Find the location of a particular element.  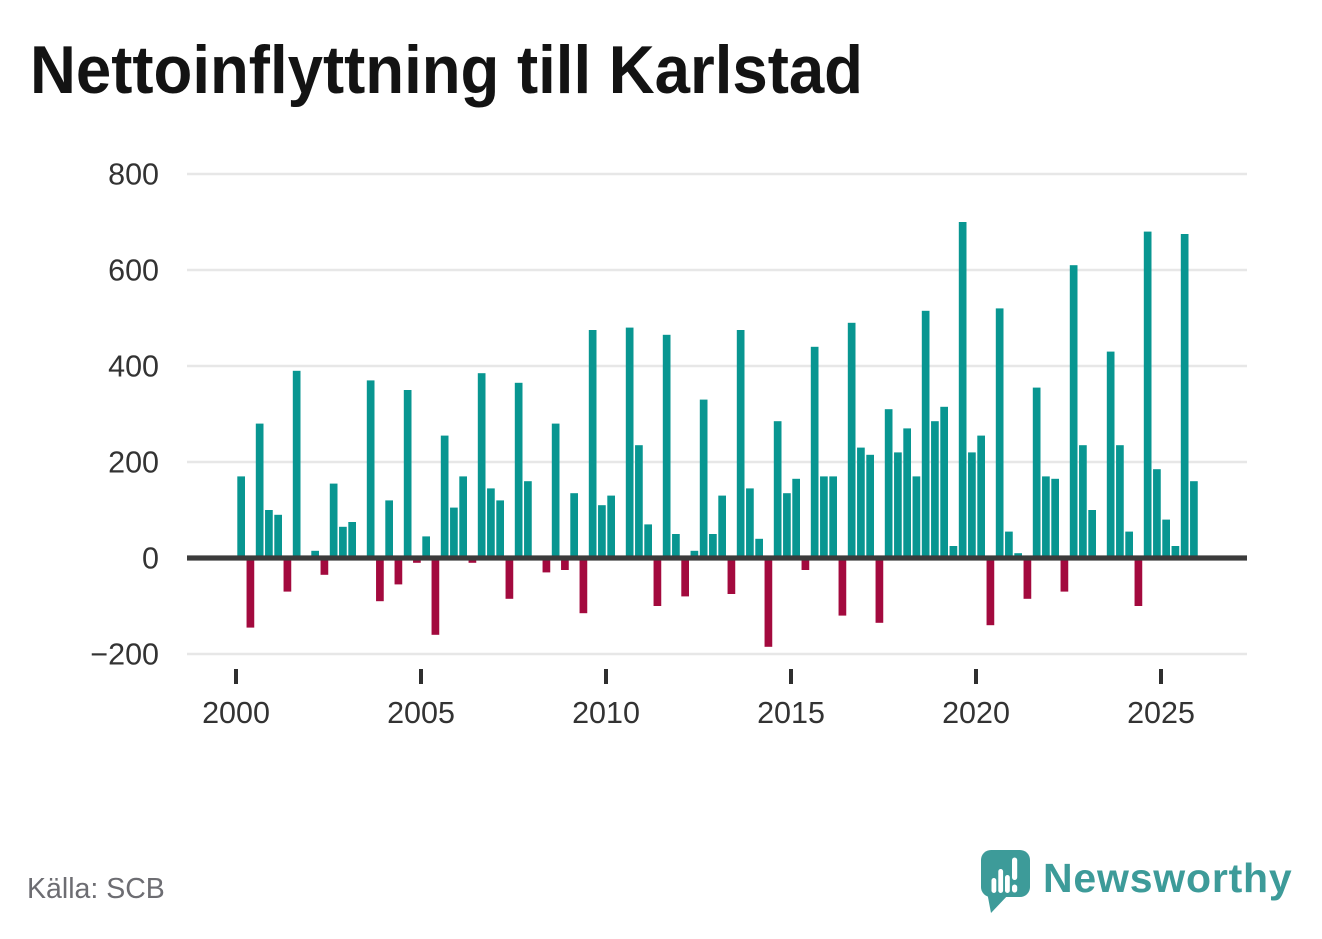

bar-2001-Q3 is located at coordinates (296, 465).